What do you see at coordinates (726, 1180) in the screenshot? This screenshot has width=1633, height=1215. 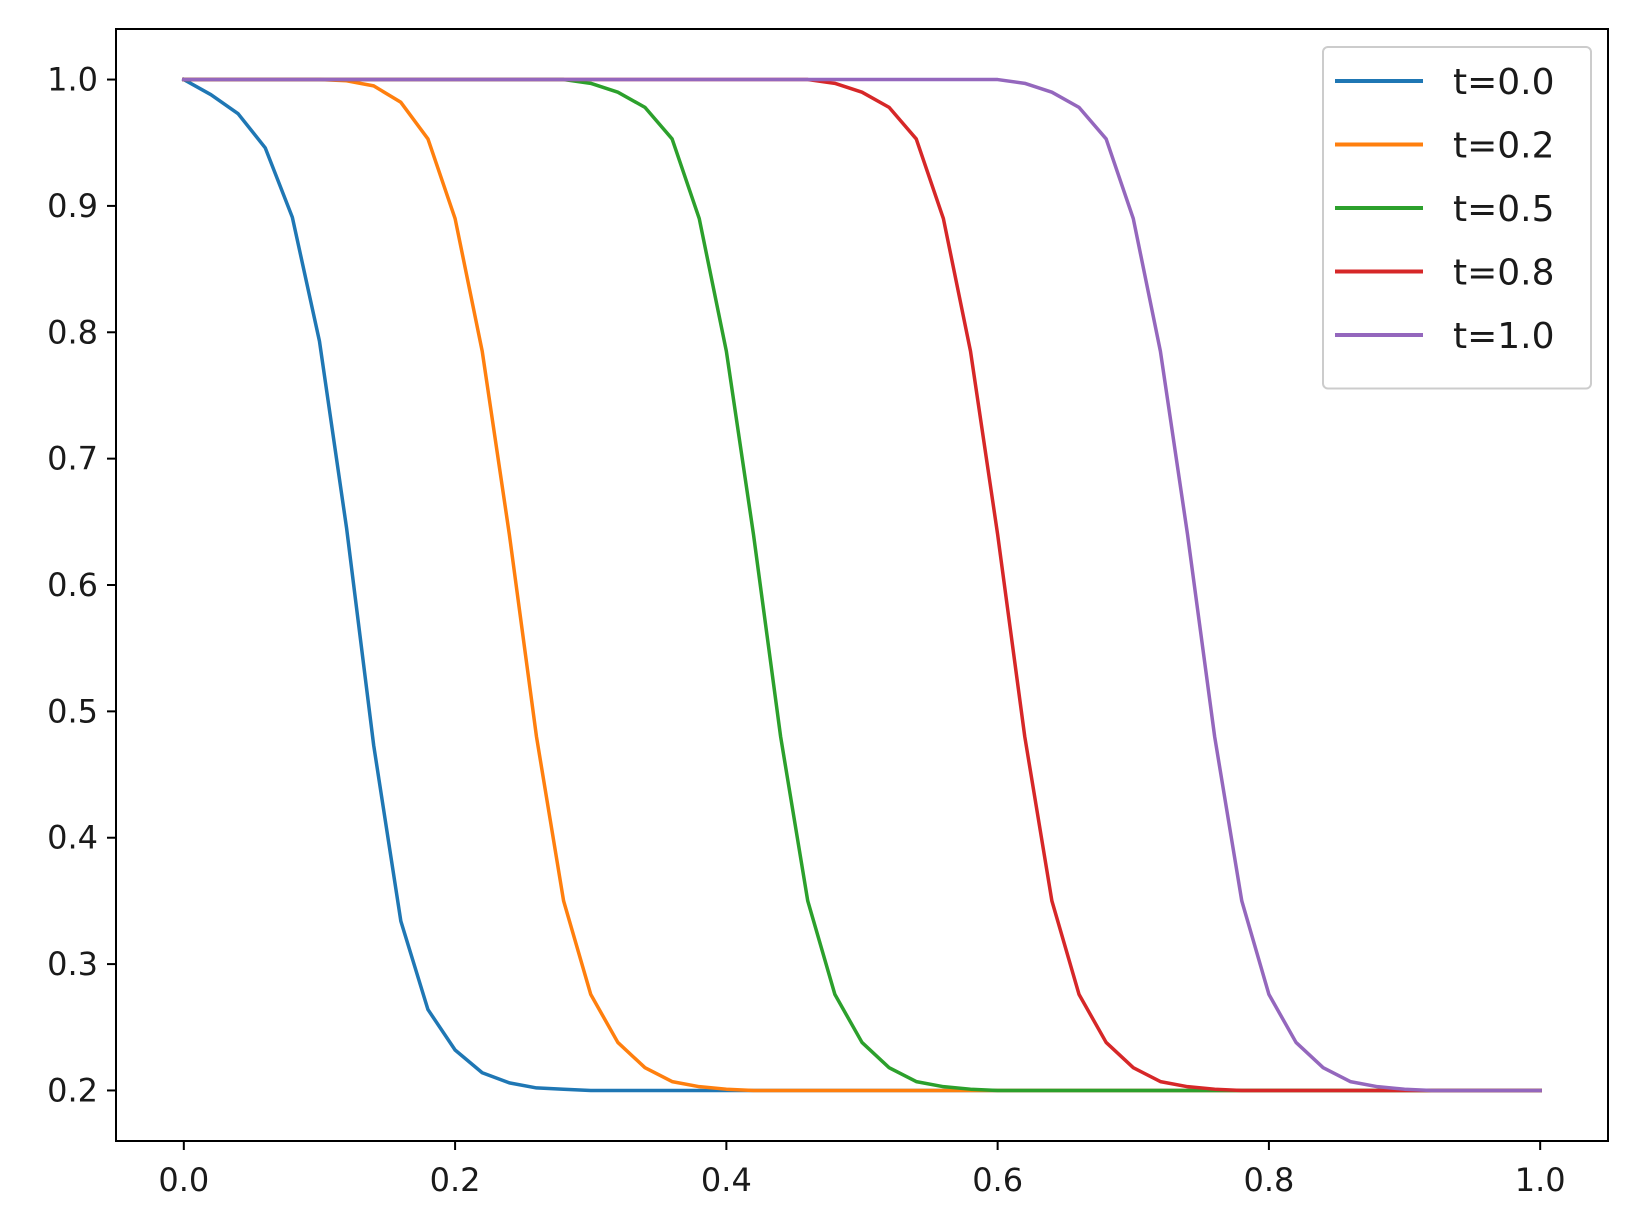 I see `x-tick-label: 0.4` at bounding box center [726, 1180].